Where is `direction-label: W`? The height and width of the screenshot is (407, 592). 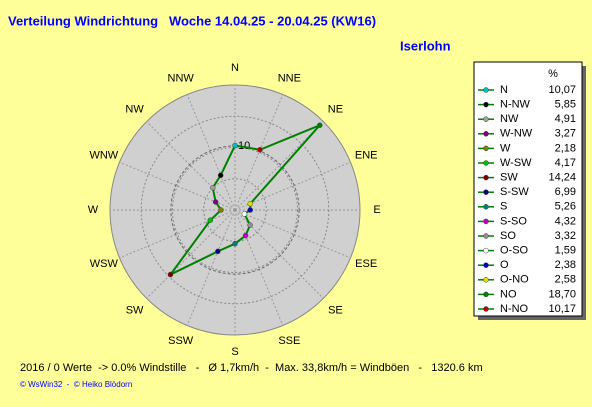 direction-label: W is located at coordinates (93, 210).